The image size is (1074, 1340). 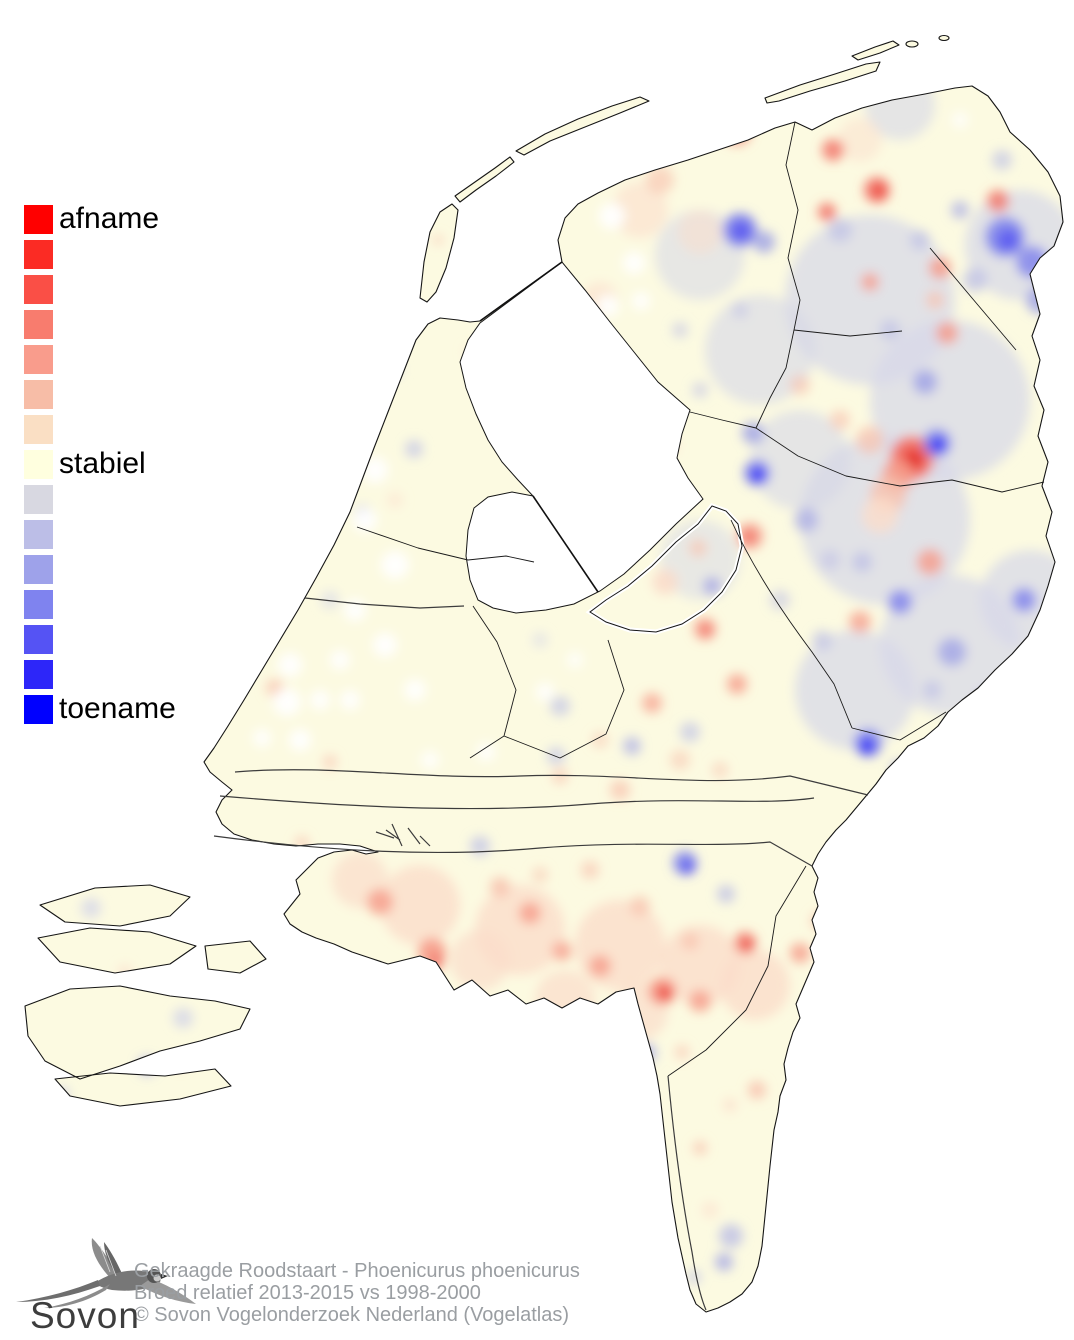 What do you see at coordinates (102, 463) in the screenshot?
I see `legend-label-stabiel: stabiel` at bounding box center [102, 463].